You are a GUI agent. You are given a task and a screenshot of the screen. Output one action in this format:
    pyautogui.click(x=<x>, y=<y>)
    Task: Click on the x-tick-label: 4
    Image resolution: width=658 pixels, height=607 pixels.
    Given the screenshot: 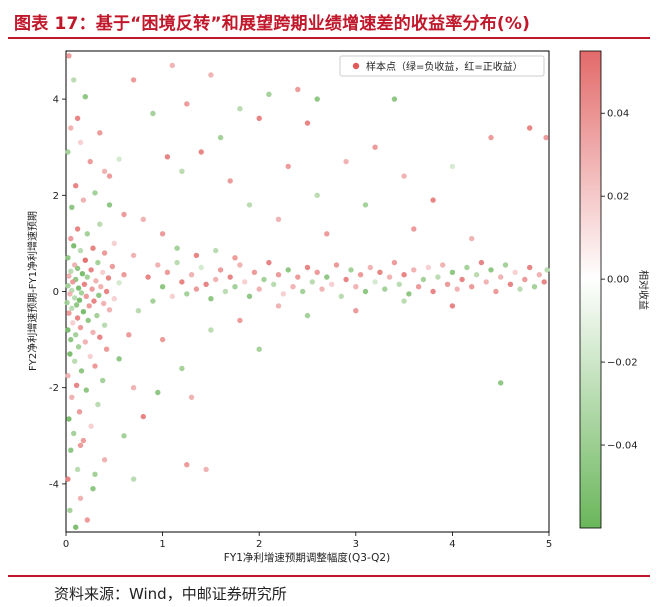 What is the action you would take?
    pyautogui.click(x=452, y=544)
    